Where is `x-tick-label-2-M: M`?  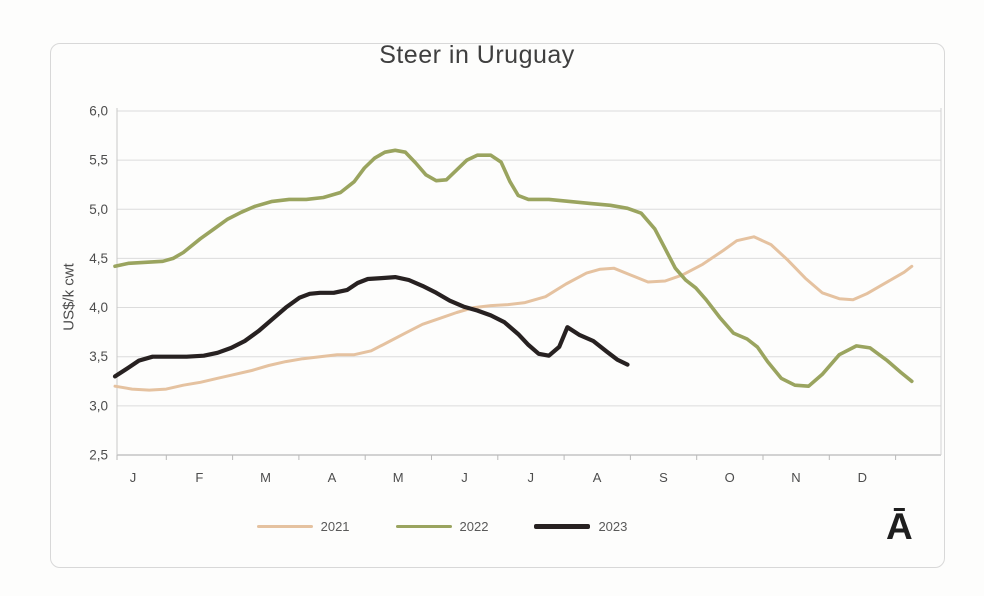 x-tick-label-2-M: M is located at coordinates (265, 477).